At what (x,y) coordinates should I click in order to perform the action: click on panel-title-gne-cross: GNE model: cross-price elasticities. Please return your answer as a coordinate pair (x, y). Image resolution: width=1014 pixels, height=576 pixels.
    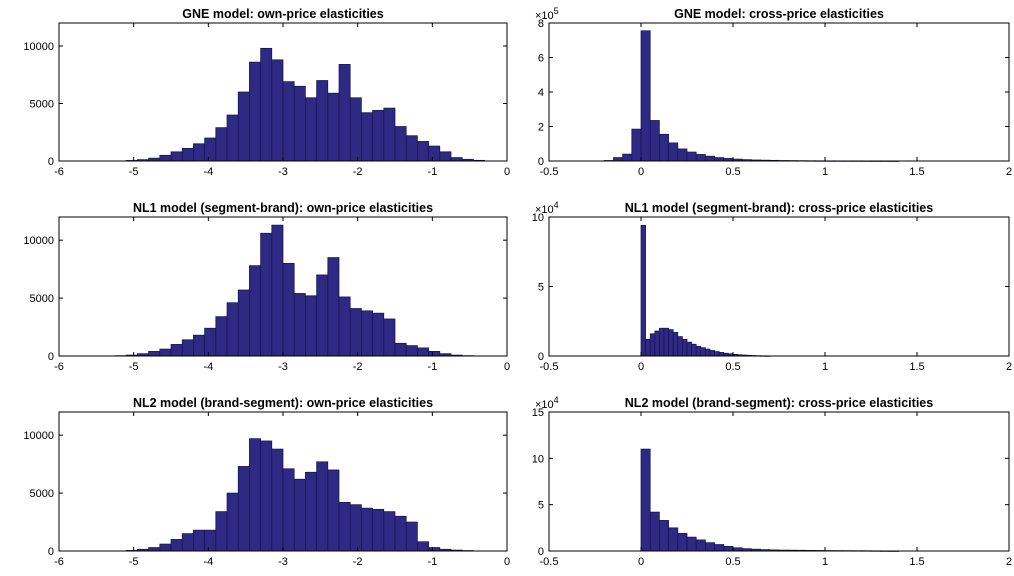
    Looking at the image, I should click on (779, 14).